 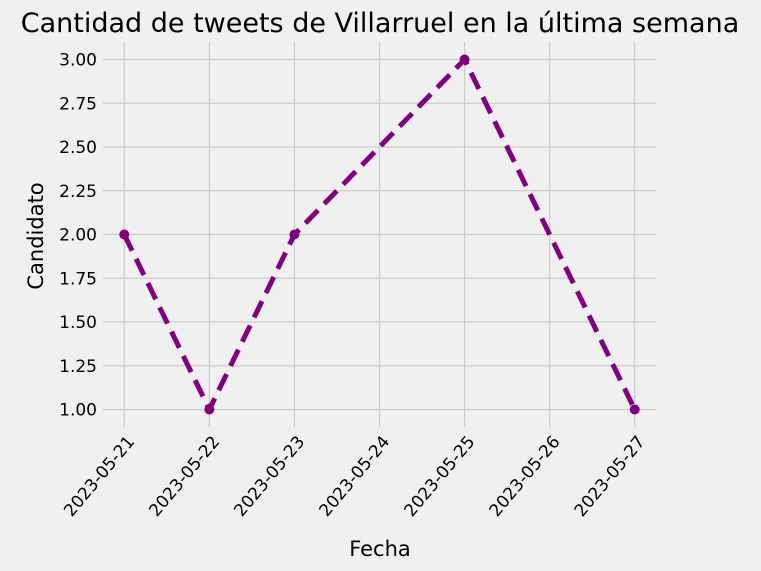 What do you see at coordinates (78, 192) in the screenshot?
I see `y-tick-label: 2.25` at bounding box center [78, 192].